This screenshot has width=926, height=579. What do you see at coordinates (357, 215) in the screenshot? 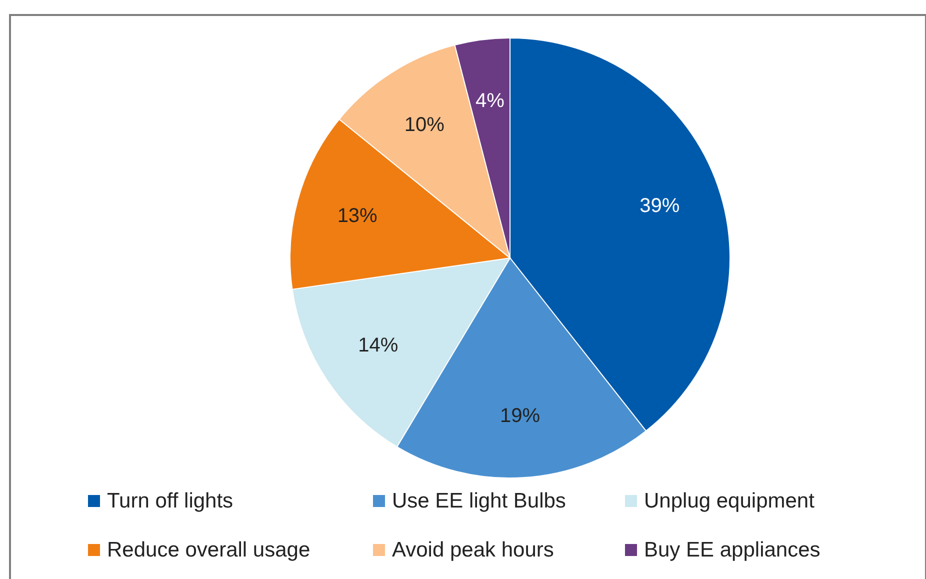
I see `data-label: 13%` at bounding box center [357, 215].